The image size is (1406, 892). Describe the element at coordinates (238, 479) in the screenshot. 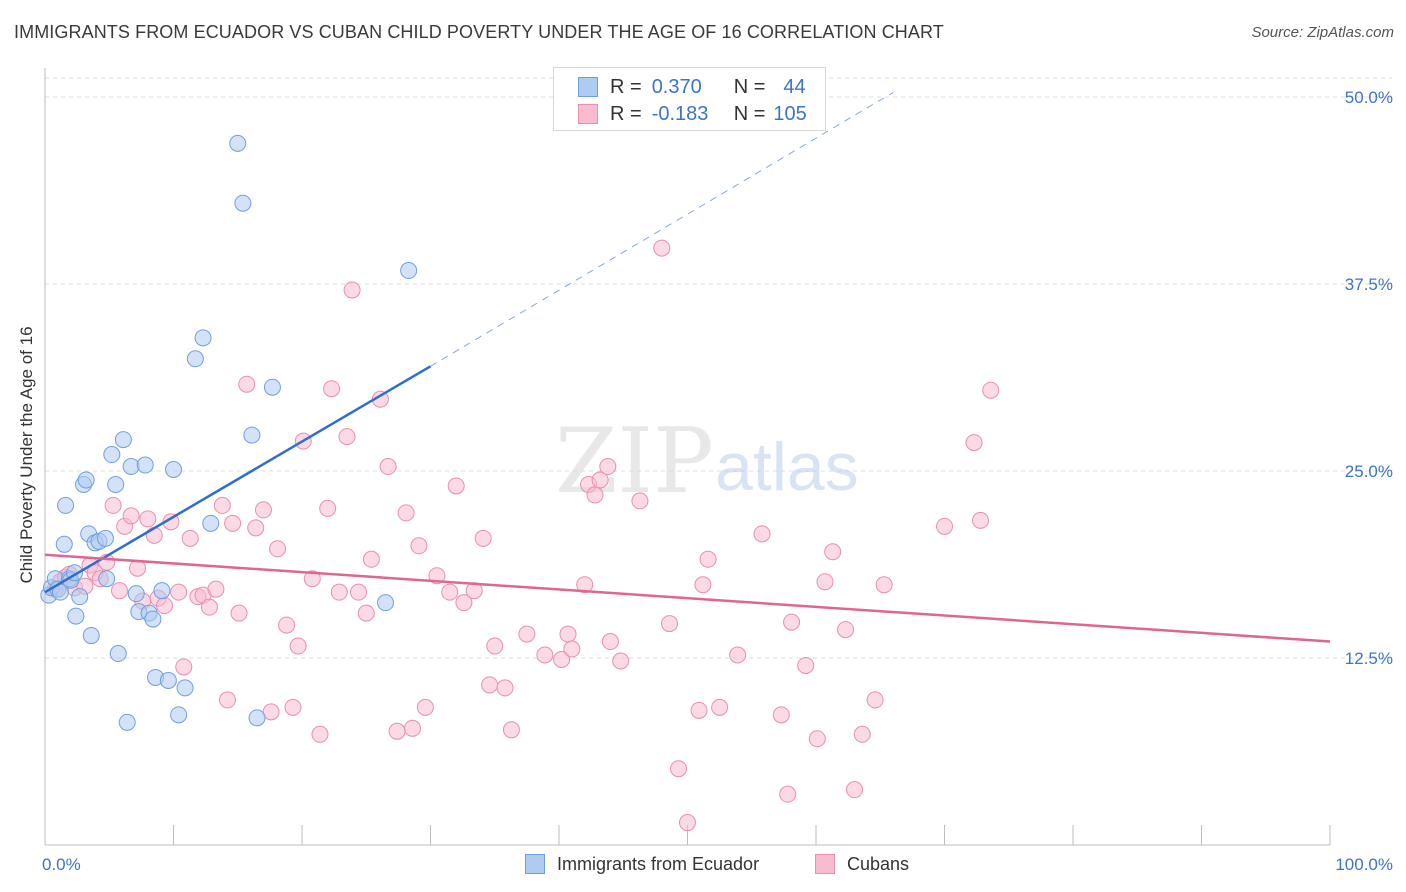

I see `trend-line-ecuador` at that location.